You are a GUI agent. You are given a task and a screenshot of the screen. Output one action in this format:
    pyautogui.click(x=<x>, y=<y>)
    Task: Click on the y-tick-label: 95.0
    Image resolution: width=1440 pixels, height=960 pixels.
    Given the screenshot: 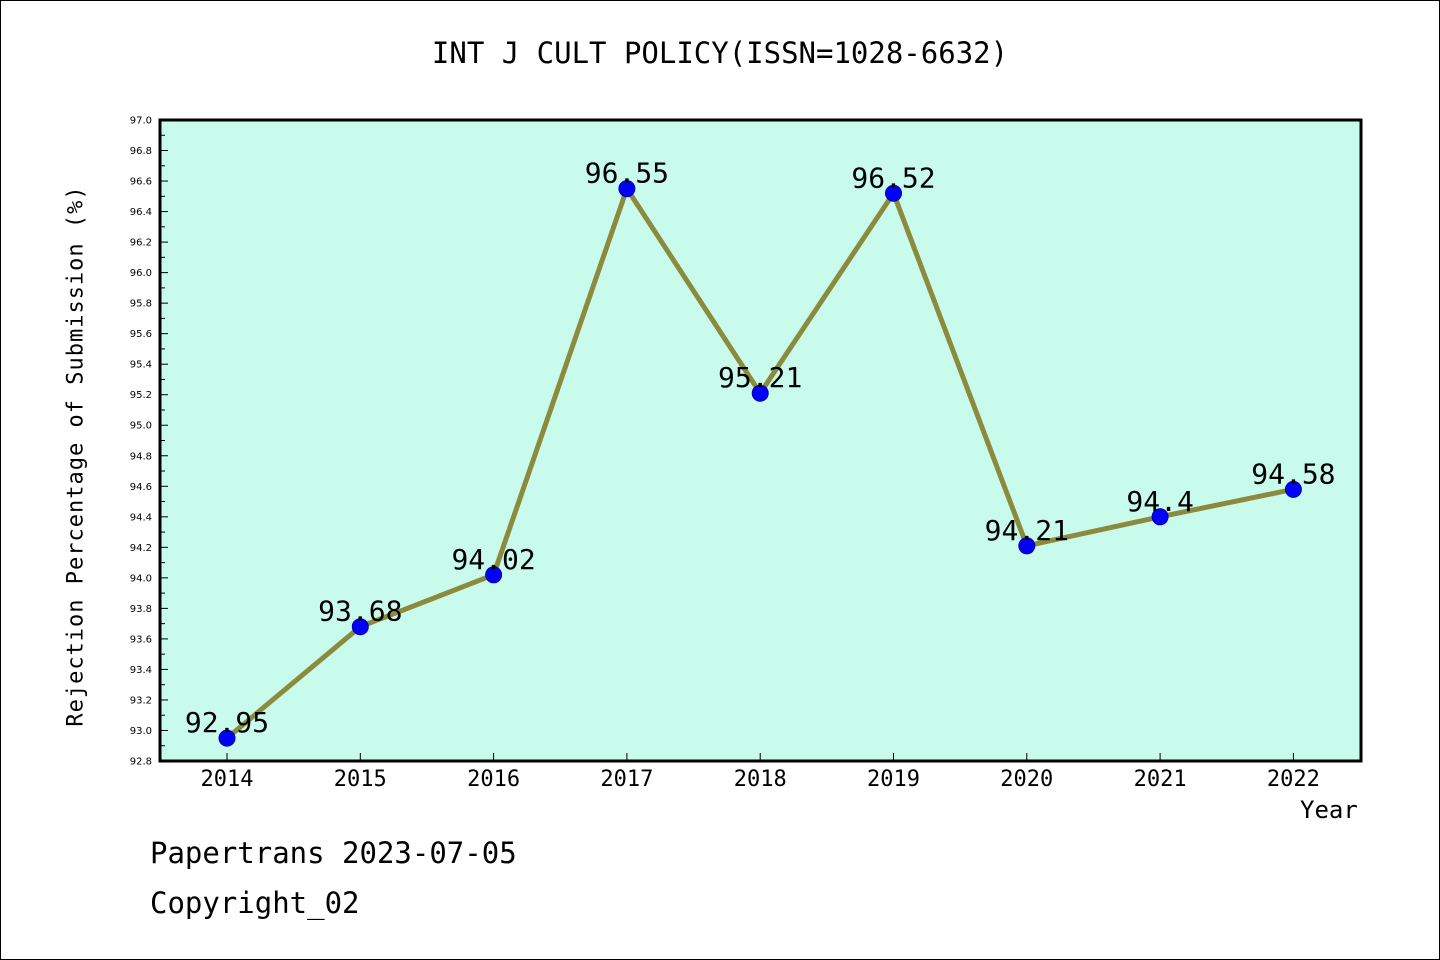 What is the action you would take?
    pyautogui.click(x=141, y=426)
    